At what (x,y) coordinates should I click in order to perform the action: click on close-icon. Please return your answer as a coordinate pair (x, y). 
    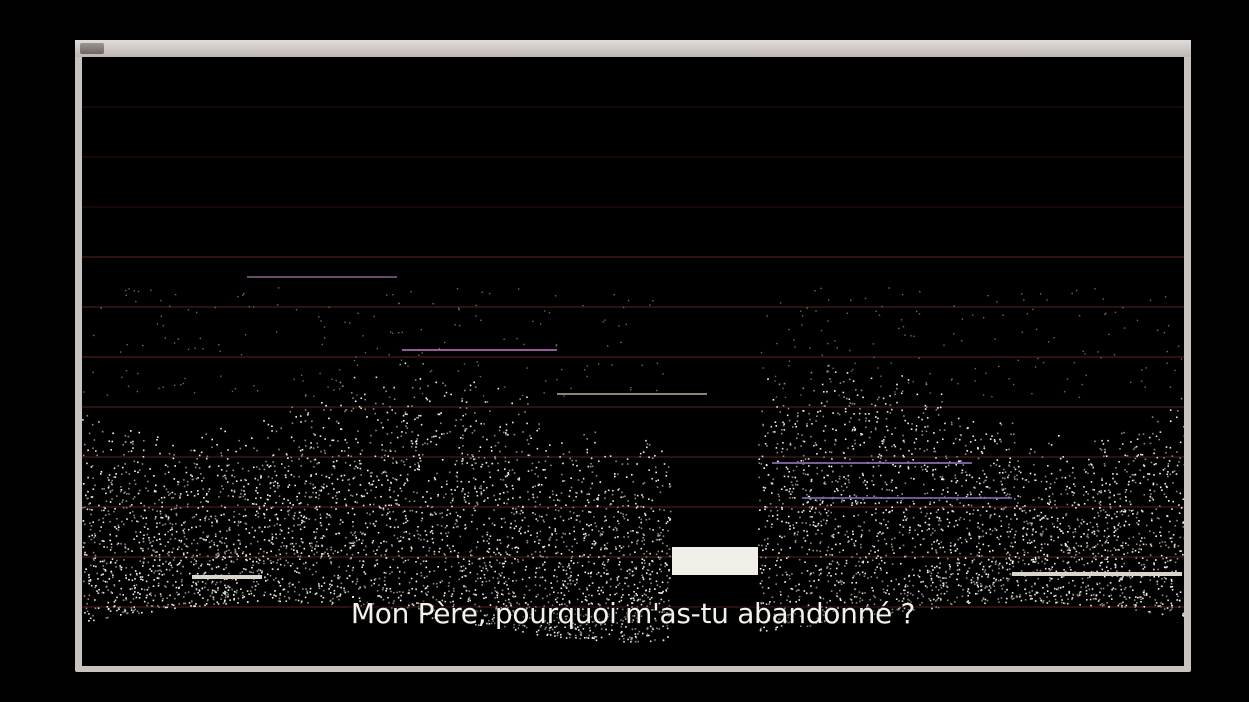
    Looking at the image, I should click on (92, 48).